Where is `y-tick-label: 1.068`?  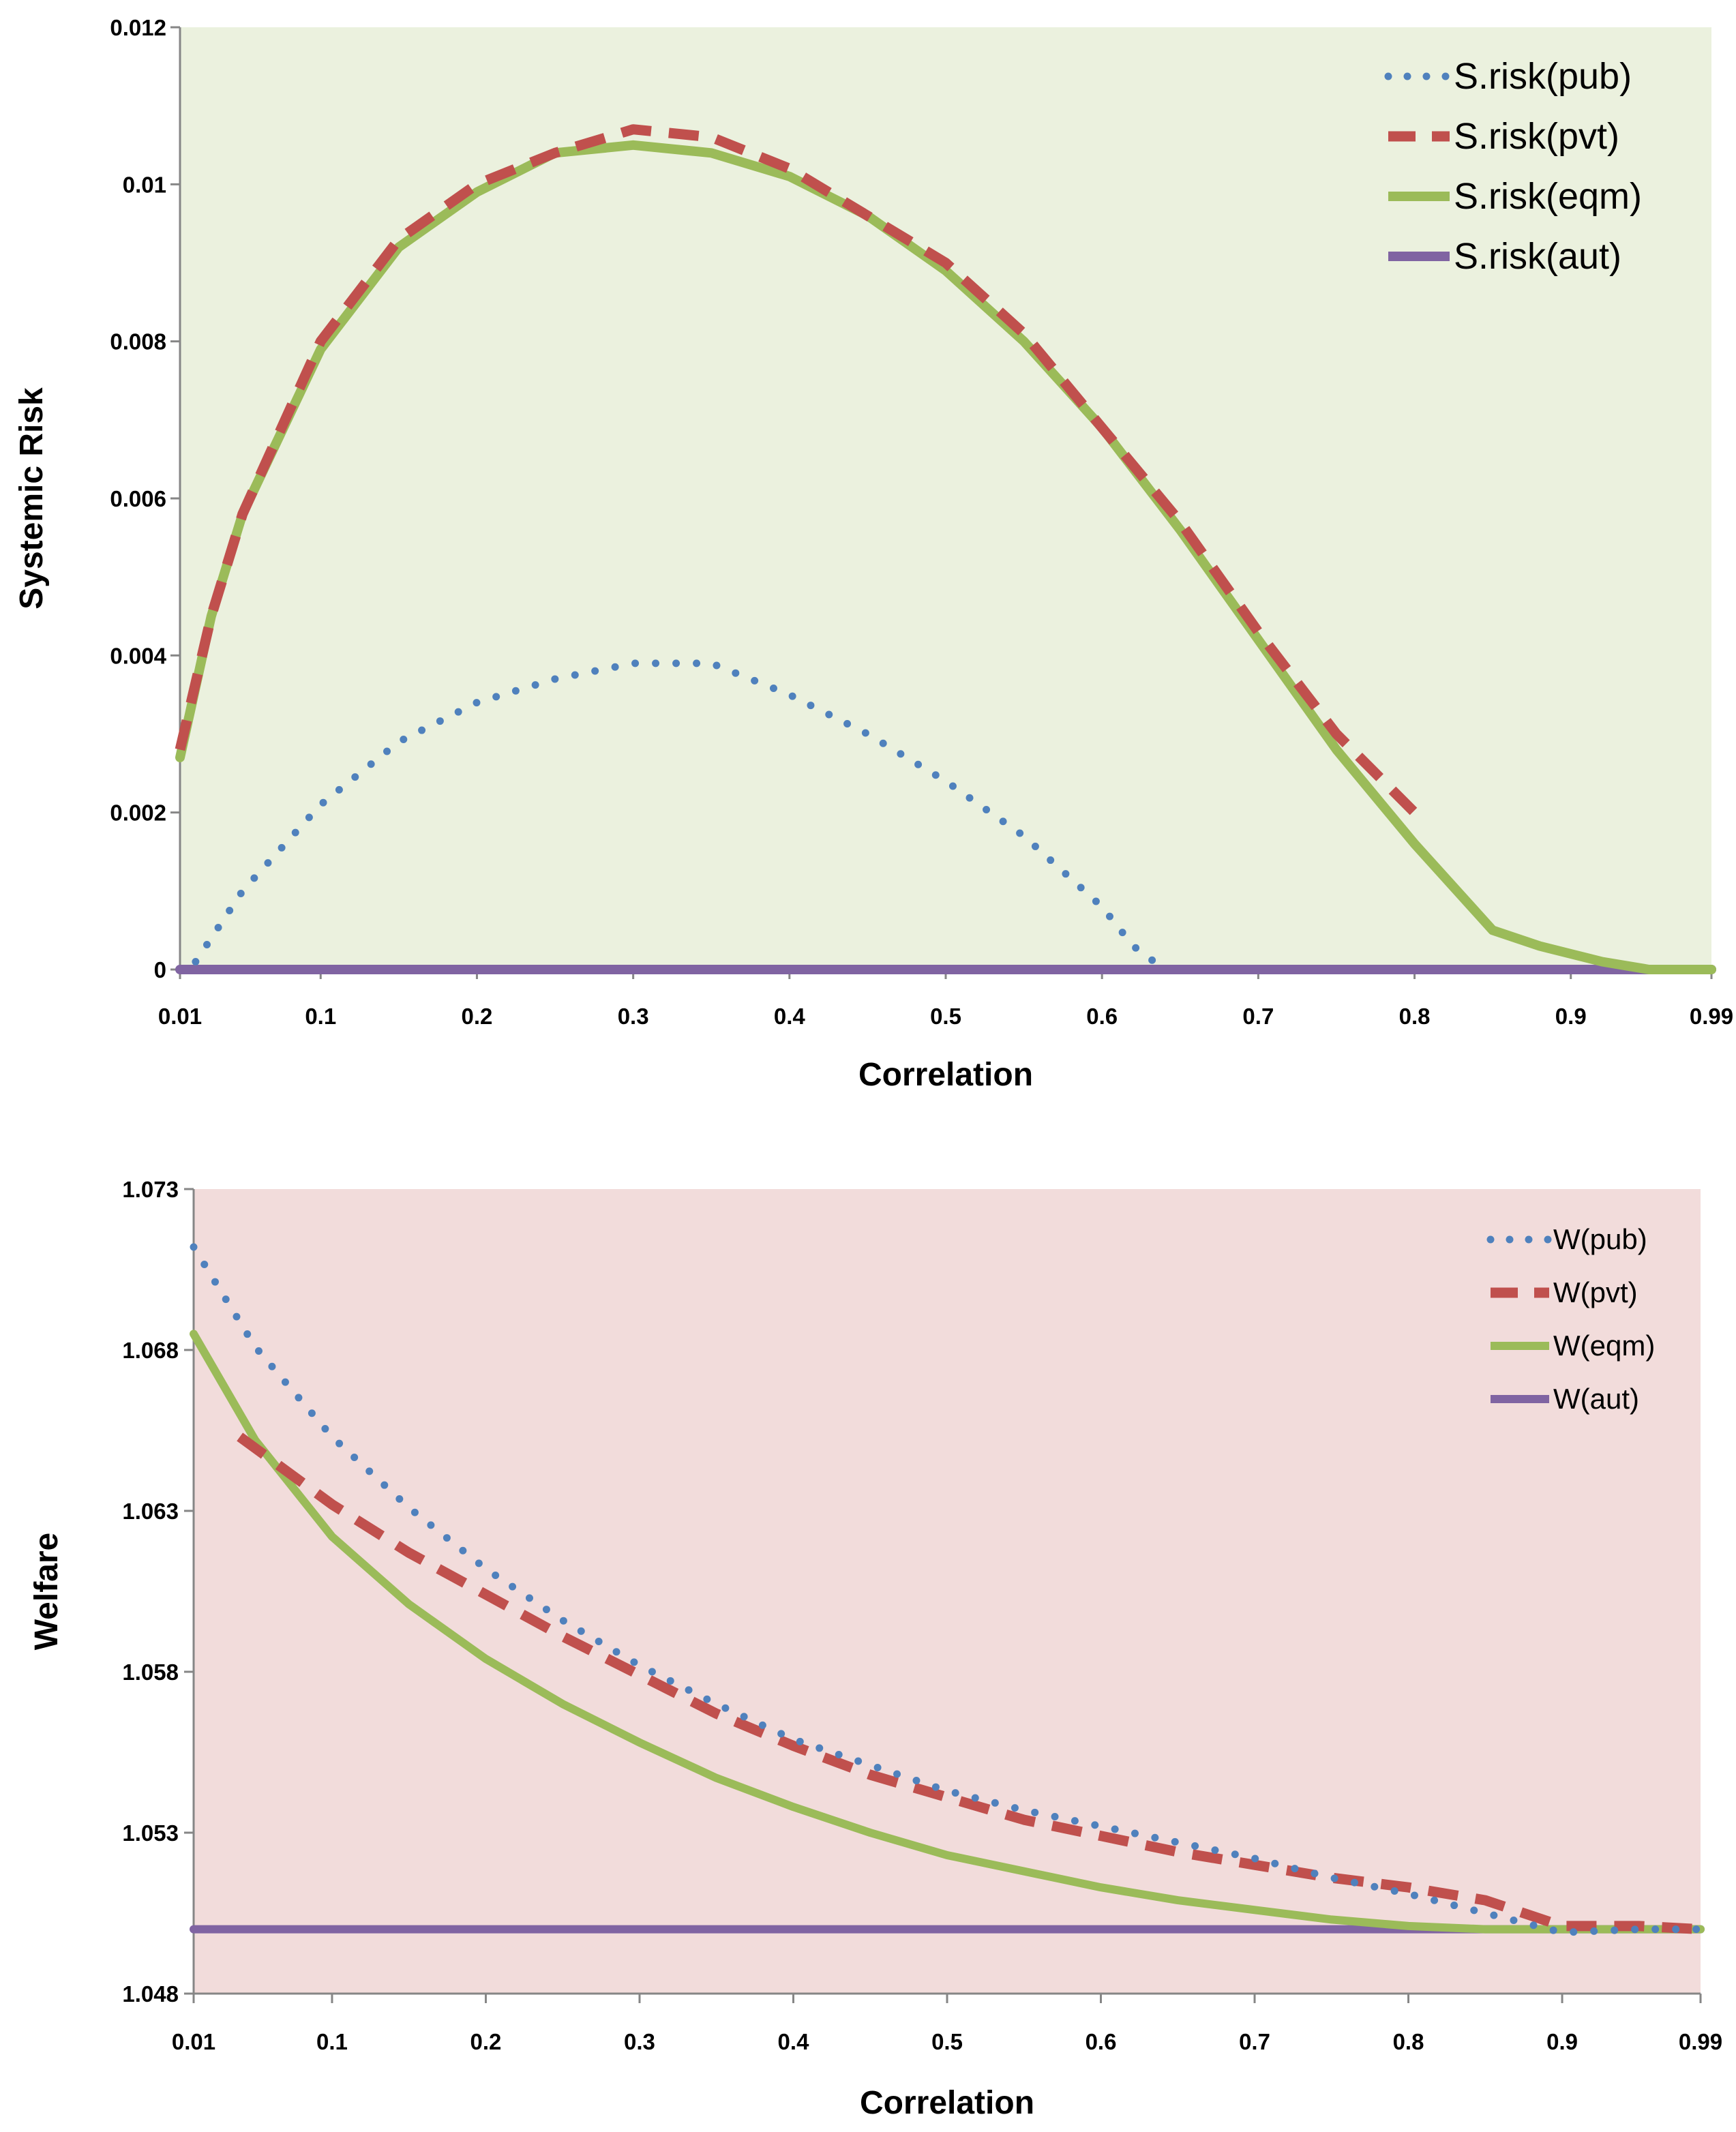 y-tick-label: 1.068 is located at coordinates (150, 1350).